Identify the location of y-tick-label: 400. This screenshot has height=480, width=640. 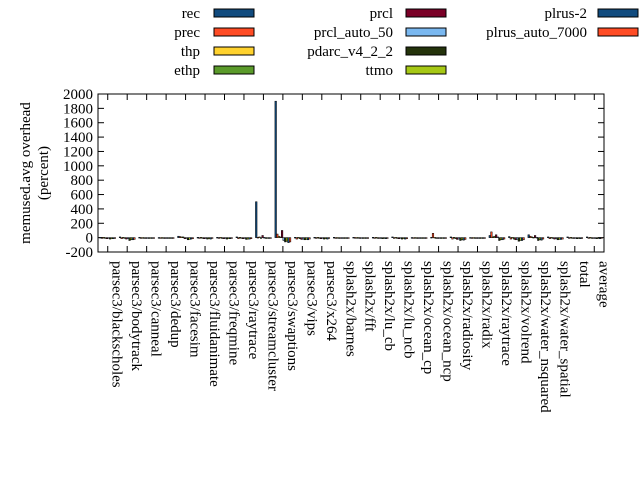
(82, 210).